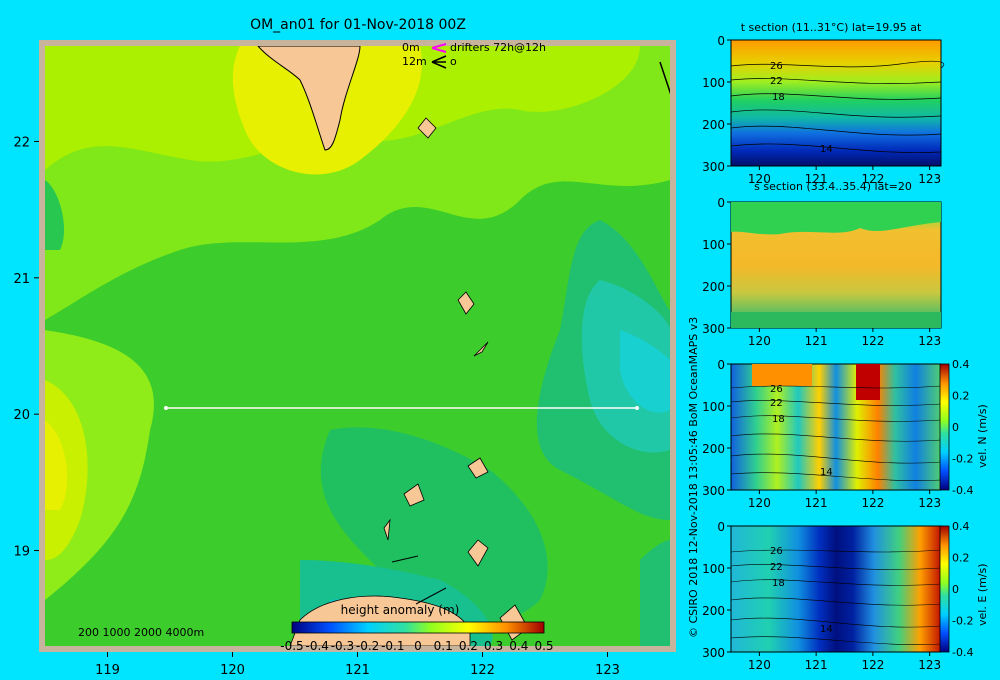 The image size is (1000, 680). Describe the element at coordinates (836, 589) in the screenshot. I see `vel-east-section: 26 22 18 14` at that location.